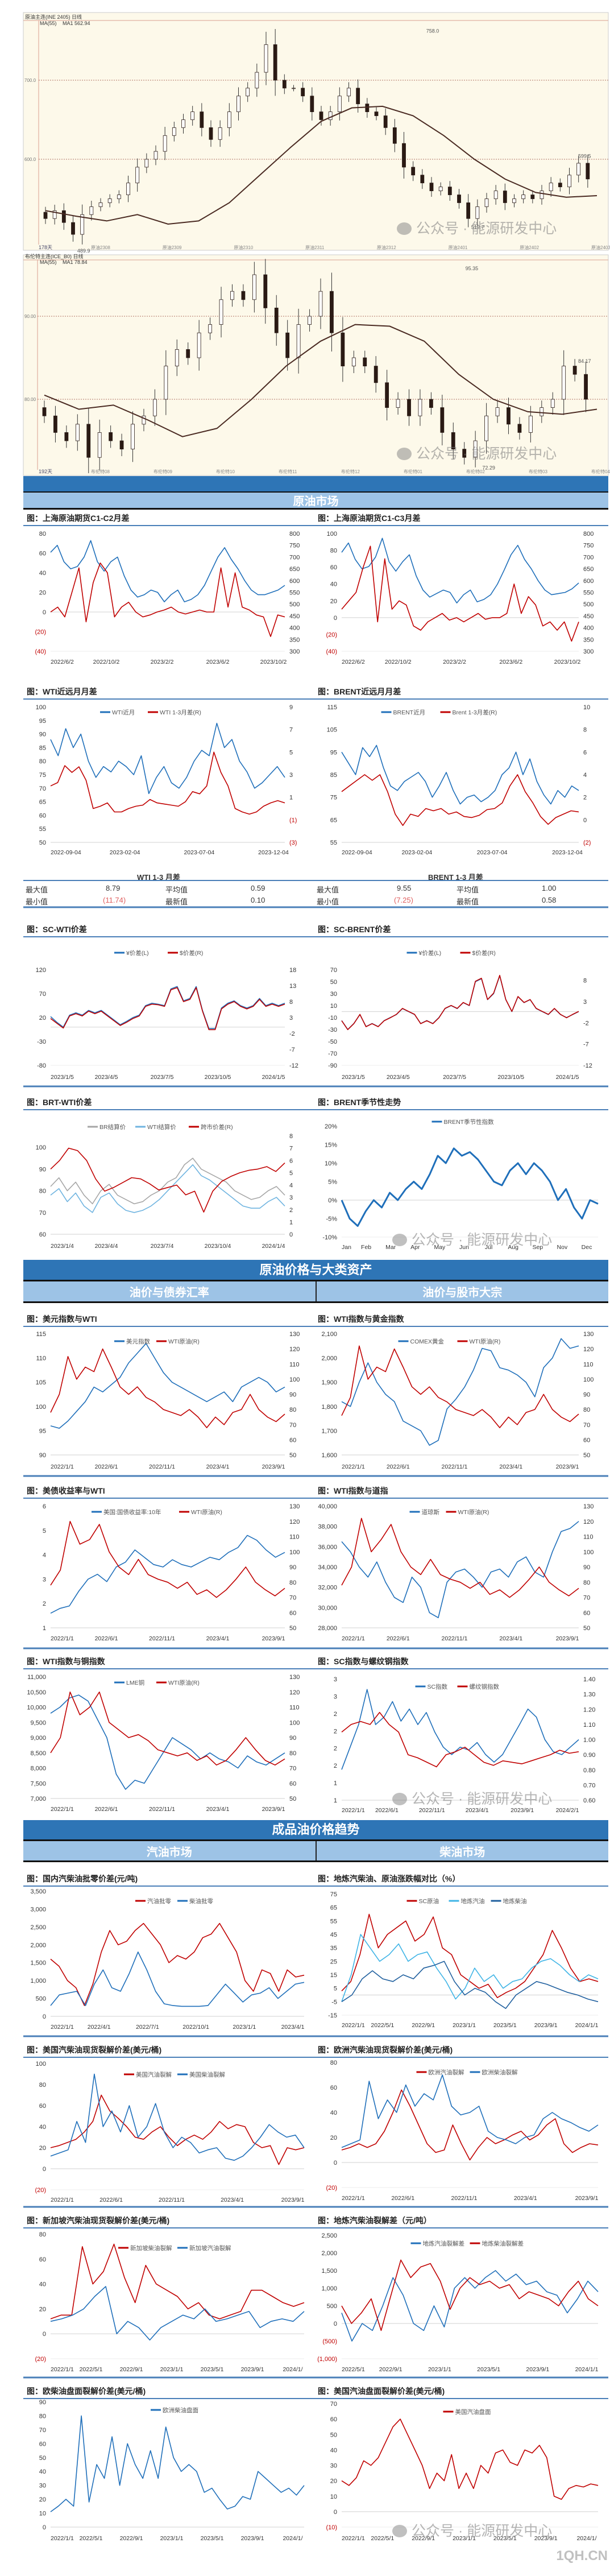 The height and width of the screenshot is (2576, 610). What do you see at coordinates (43, 748) in the screenshot?
I see `y-axis-tick-label: 85` at bounding box center [43, 748].